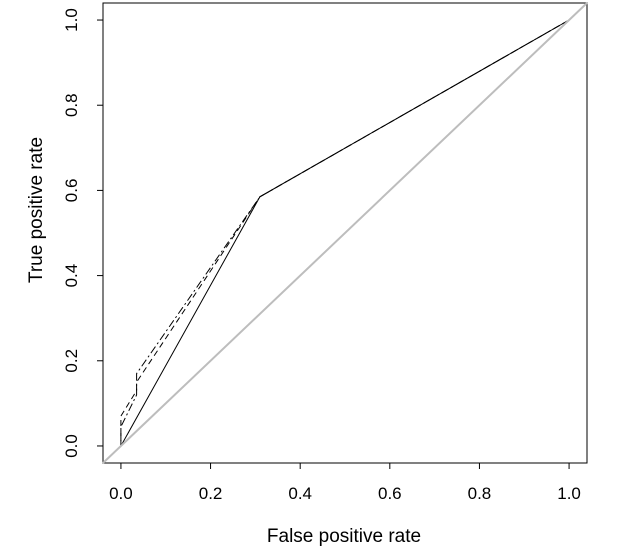 The image size is (622, 555). What do you see at coordinates (121, 493) in the screenshot?
I see `x-tick-label: 0.0` at bounding box center [121, 493].